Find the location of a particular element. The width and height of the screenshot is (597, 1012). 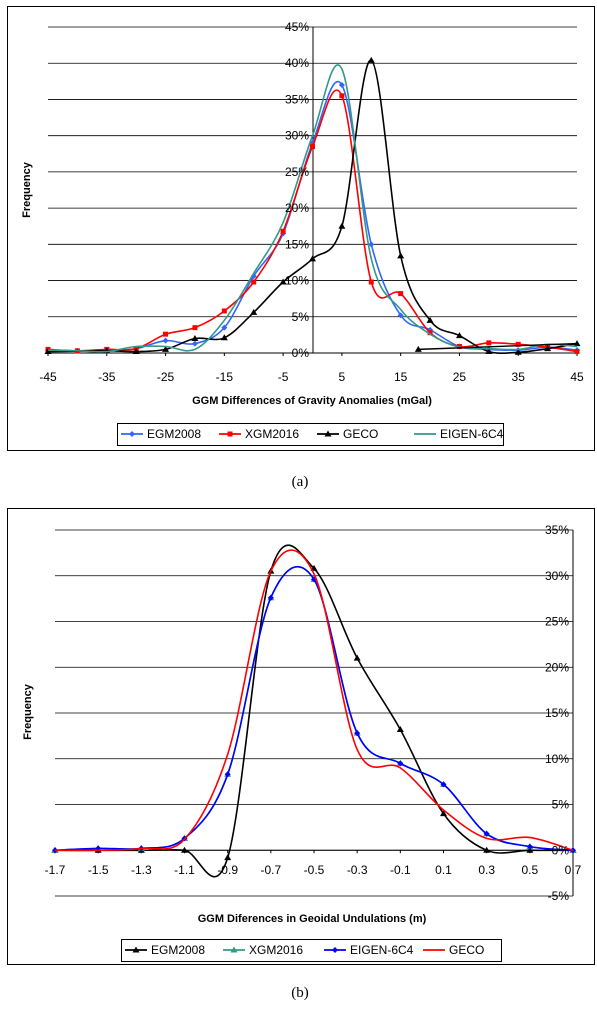

legend-label-geco: GECO is located at coordinates (360, 434).